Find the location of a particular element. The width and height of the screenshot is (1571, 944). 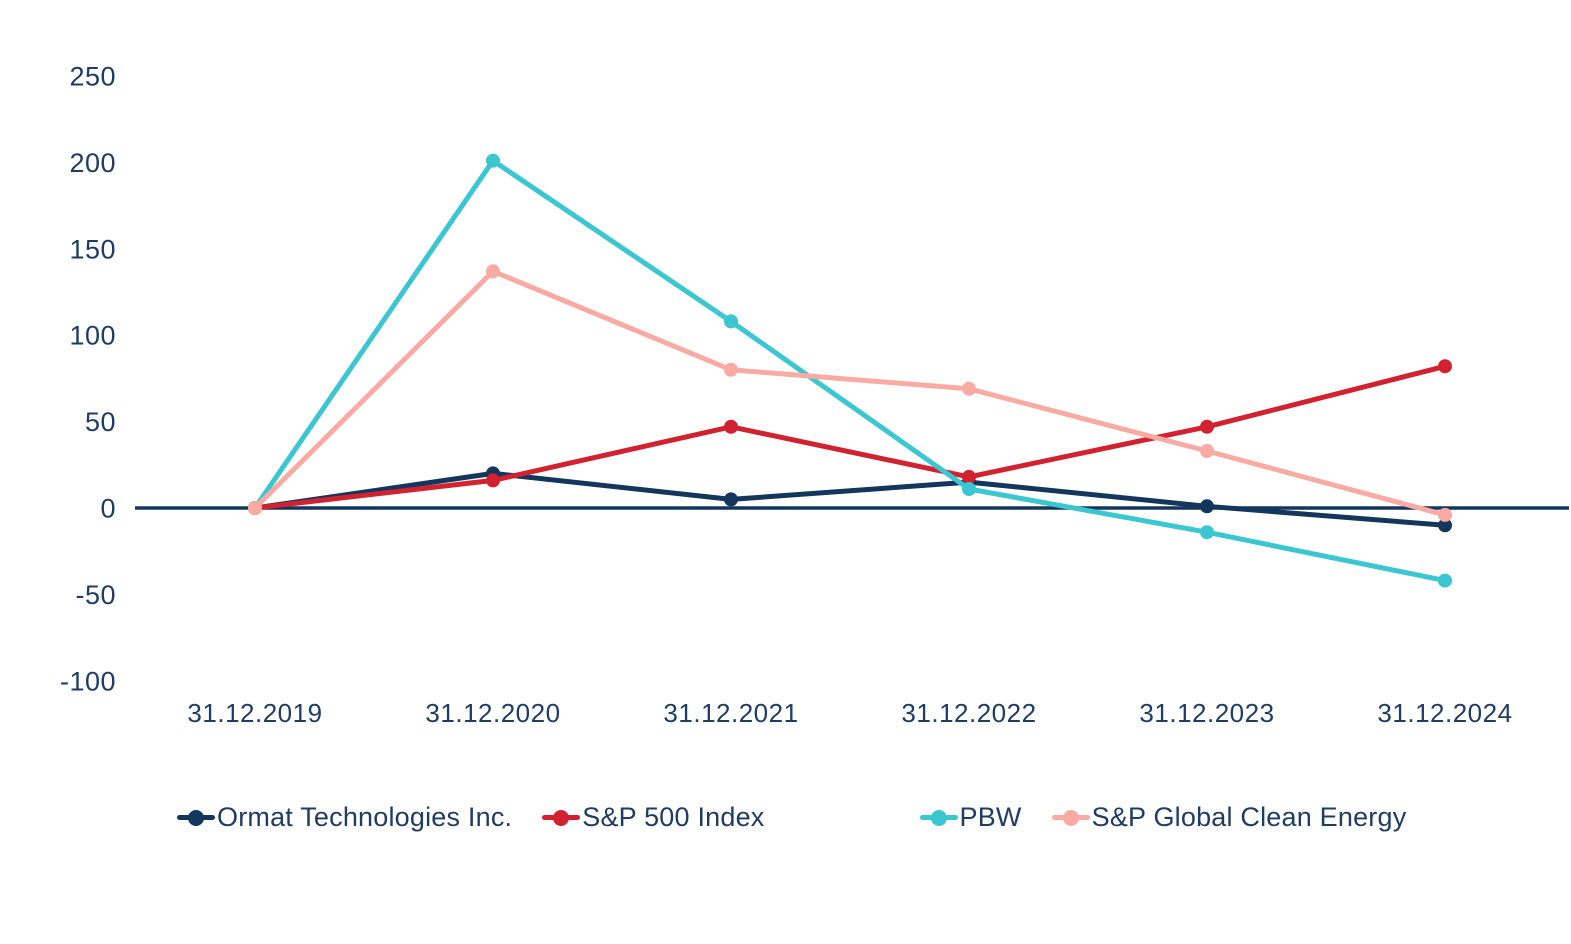

y-tick-label: 100 is located at coordinates (92, 336).